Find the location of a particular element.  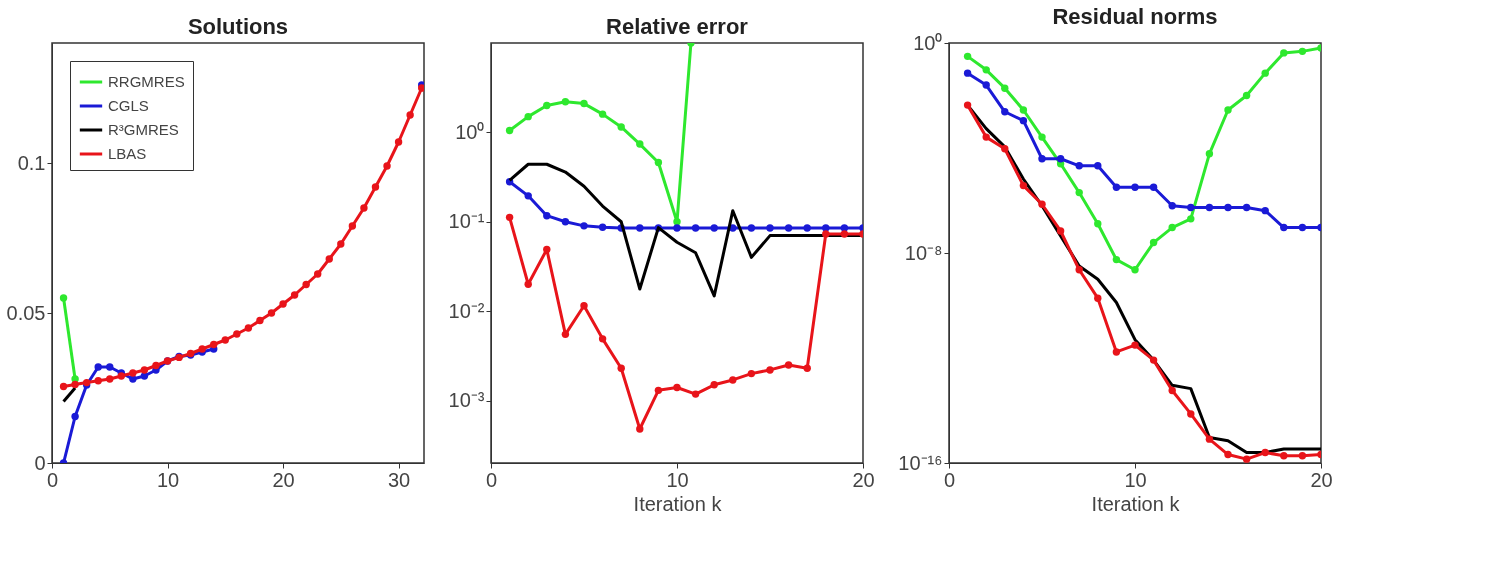

y-tick-label: 10⁰ is located at coordinates (928, 42).